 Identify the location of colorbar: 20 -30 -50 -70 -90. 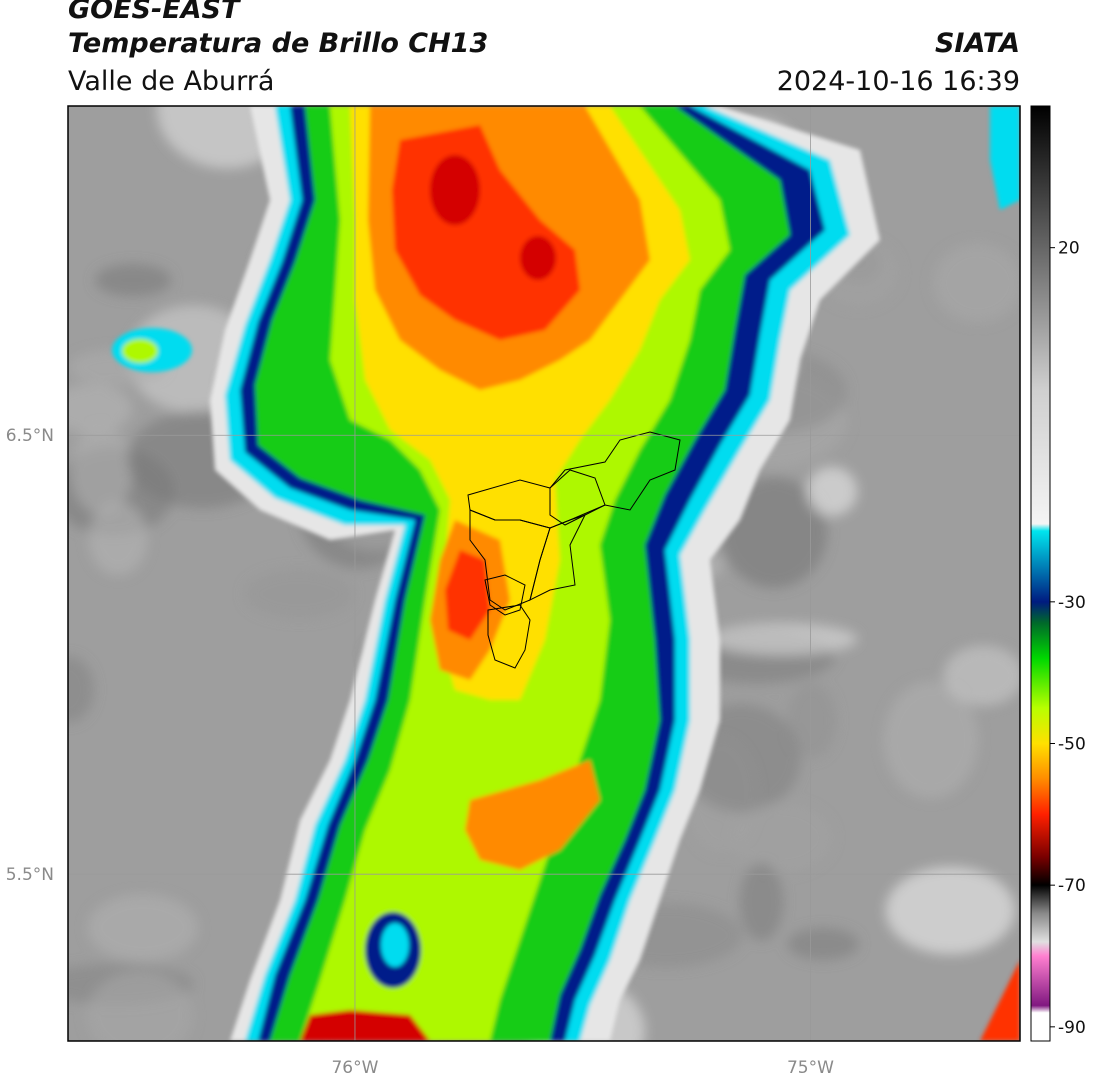
(1058, 573).